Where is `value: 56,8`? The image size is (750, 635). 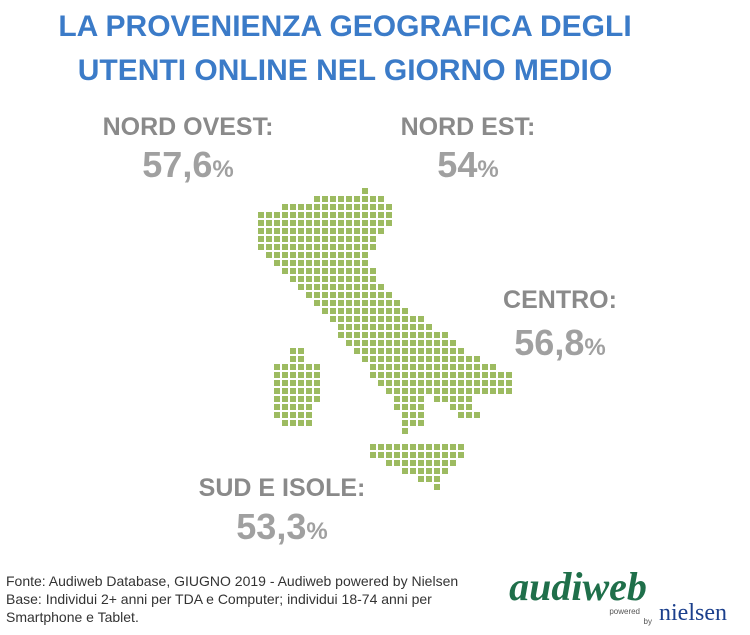
value: 56,8 is located at coordinates (549, 342).